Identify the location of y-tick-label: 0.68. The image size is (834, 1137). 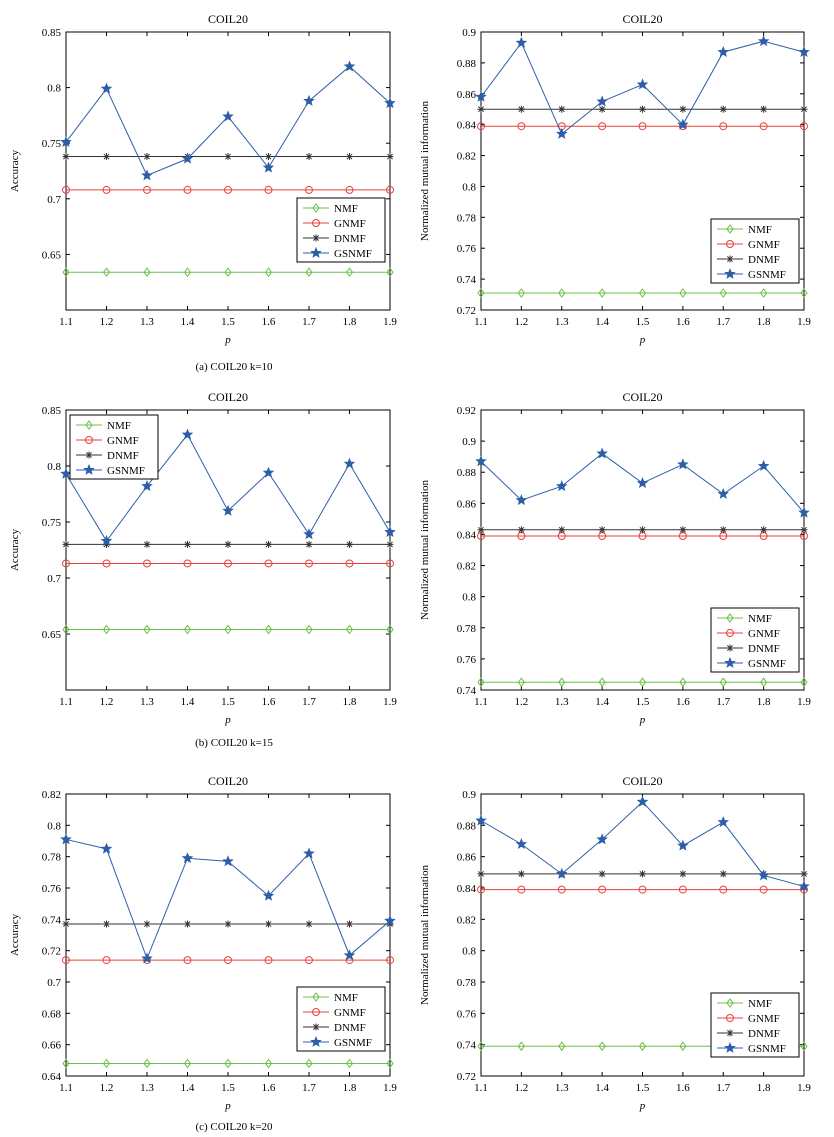
(52, 1014).